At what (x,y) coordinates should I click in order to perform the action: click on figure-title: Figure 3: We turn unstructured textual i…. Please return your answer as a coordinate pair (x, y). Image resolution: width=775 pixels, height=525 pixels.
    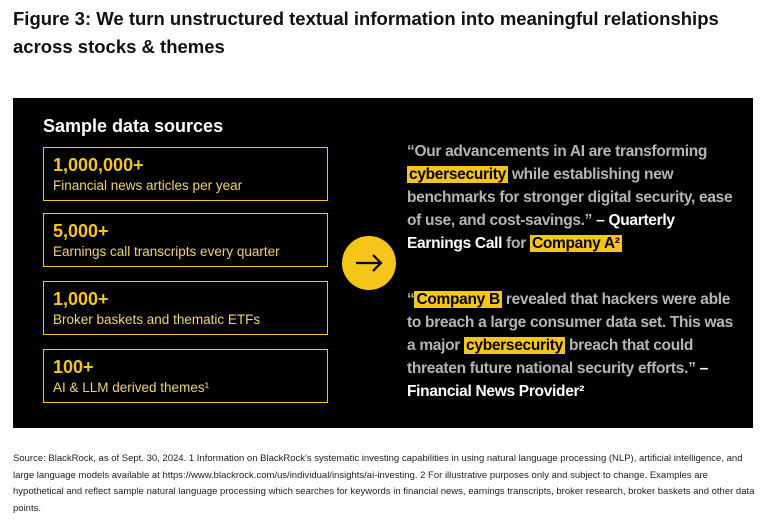
    Looking at the image, I should click on (366, 32).